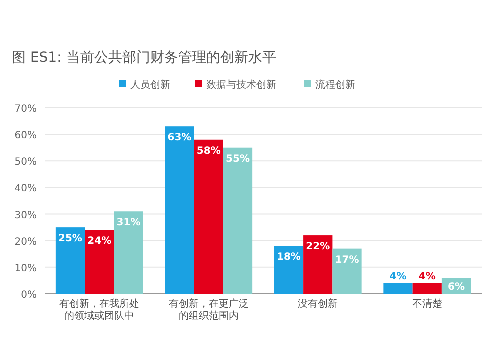 The image size is (500, 362). I want to click on y-tick-label: 10%, so click(25, 268).